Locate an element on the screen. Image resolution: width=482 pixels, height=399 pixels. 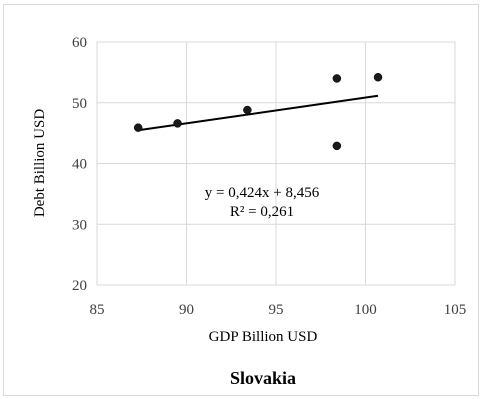
x-tick-label: 90 is located at coordinates (186, 310).